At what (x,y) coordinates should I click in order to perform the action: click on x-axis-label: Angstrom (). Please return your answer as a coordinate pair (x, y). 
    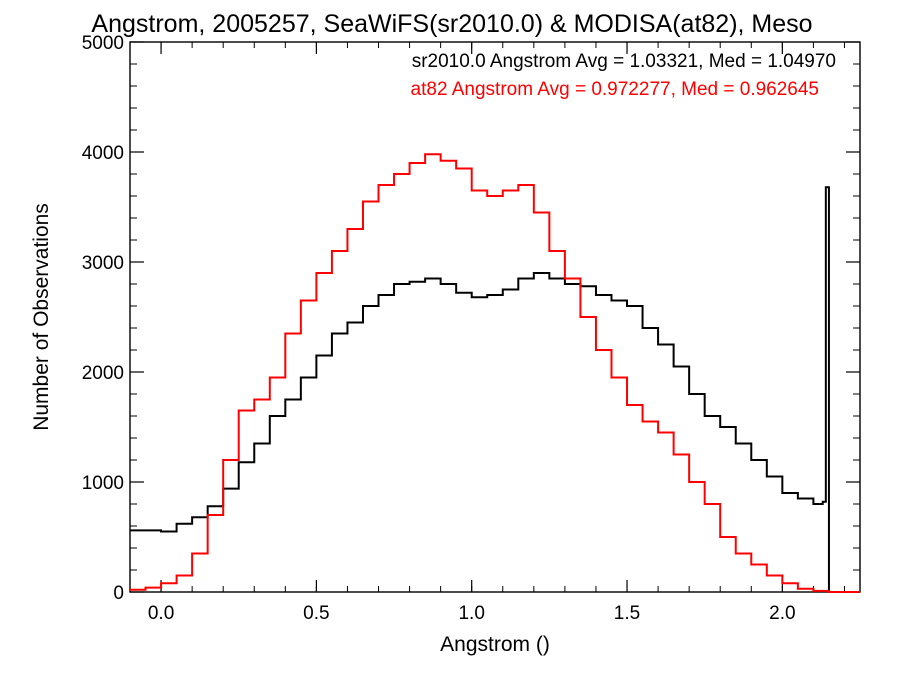
    Looking at the image, I should click on (495, 644).